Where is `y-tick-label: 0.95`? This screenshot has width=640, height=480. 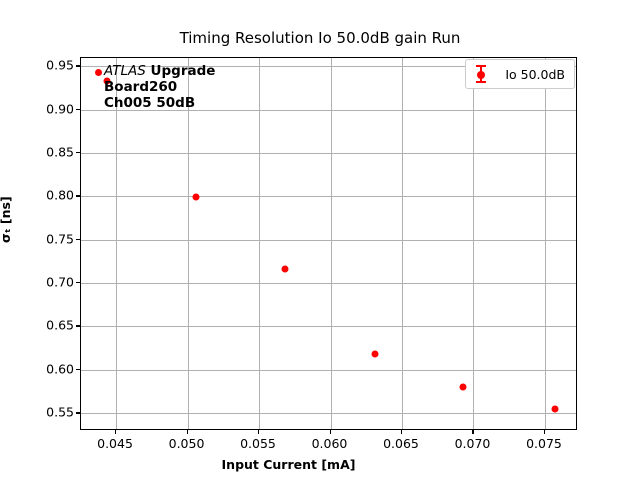 y-tick-label: 0.95 is located at coordinates (60, 65).